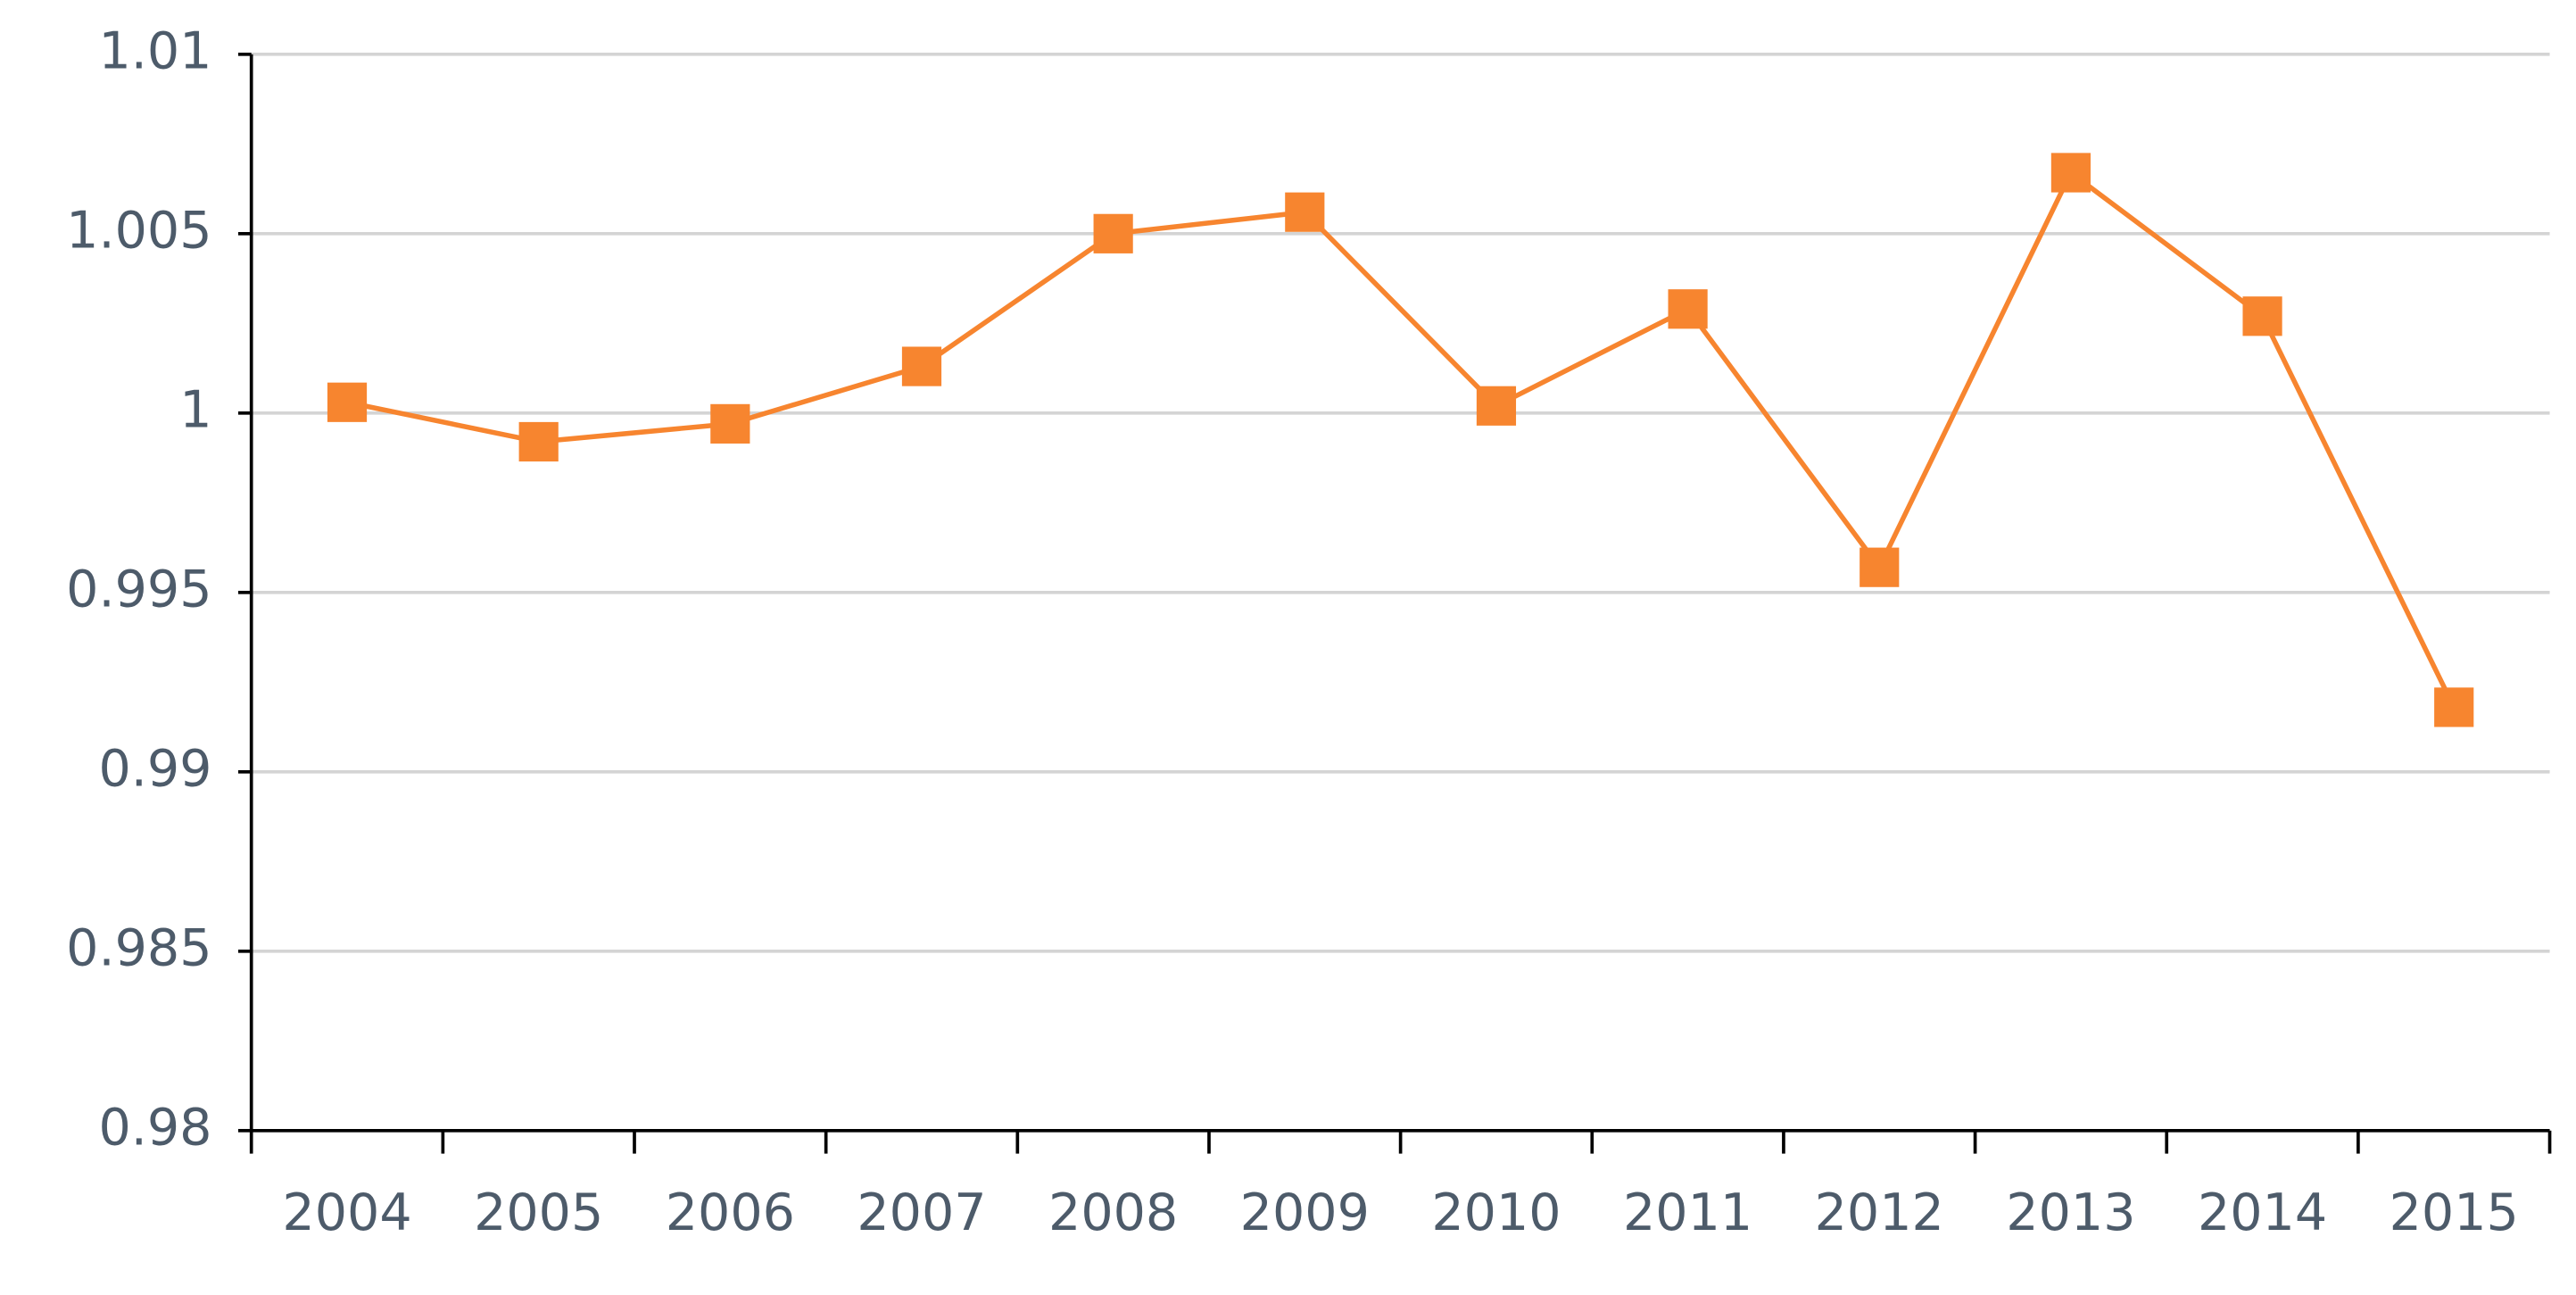 This screenshot has width=2576, height=1295. Describe the element at coordinates (1687, 1212) in the screenshot. I see `x-tick-label: 2011` at that location.